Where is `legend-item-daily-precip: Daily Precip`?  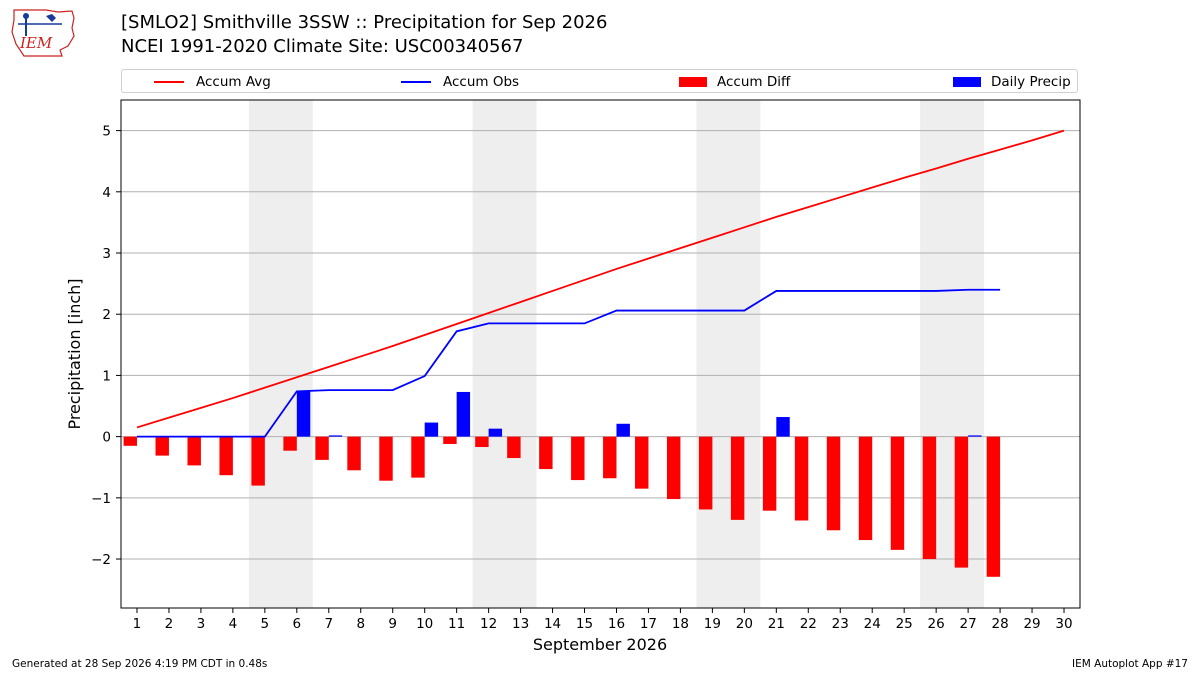 legend-item-daily-precip: Daily Precip is located at coordinates (1012, 82).